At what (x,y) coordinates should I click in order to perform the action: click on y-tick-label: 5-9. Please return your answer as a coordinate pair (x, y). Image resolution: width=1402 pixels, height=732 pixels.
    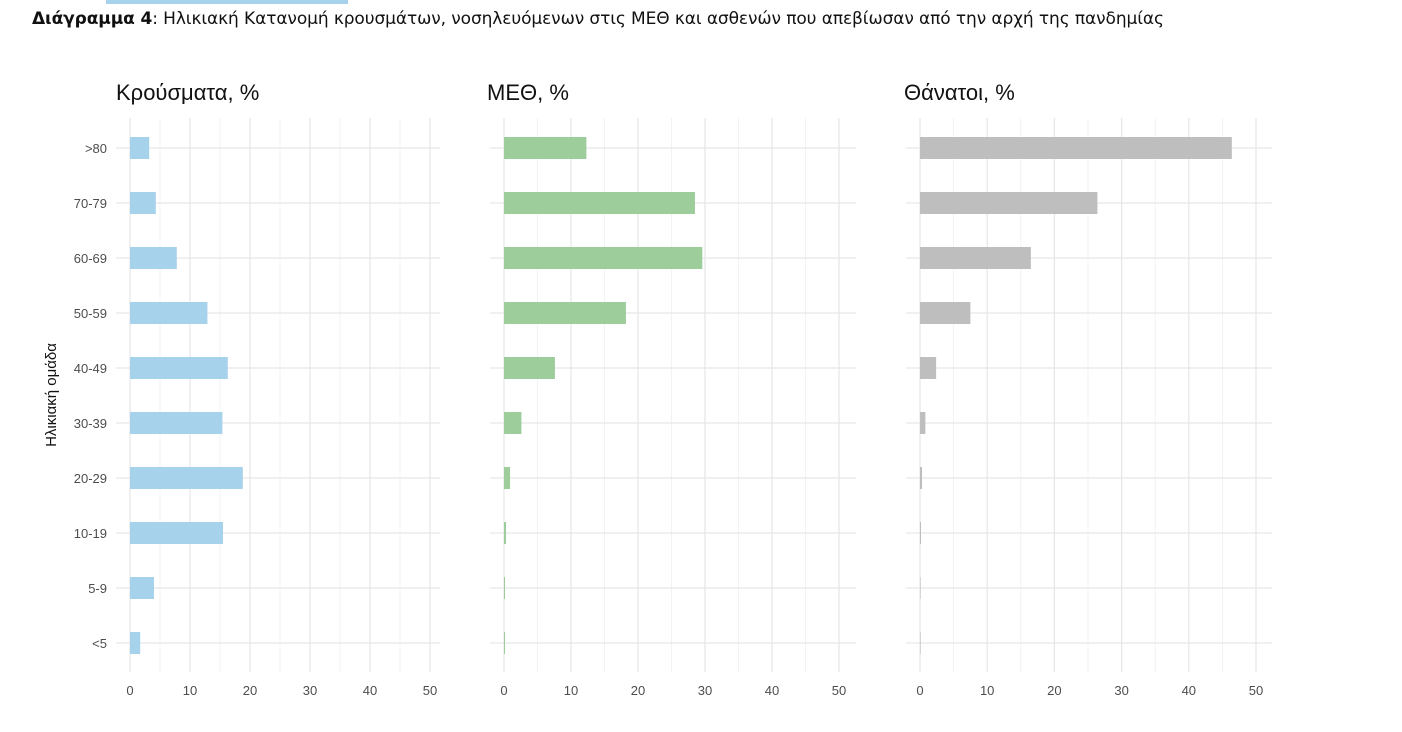
    Looking at the image, I should click on (97, 588).